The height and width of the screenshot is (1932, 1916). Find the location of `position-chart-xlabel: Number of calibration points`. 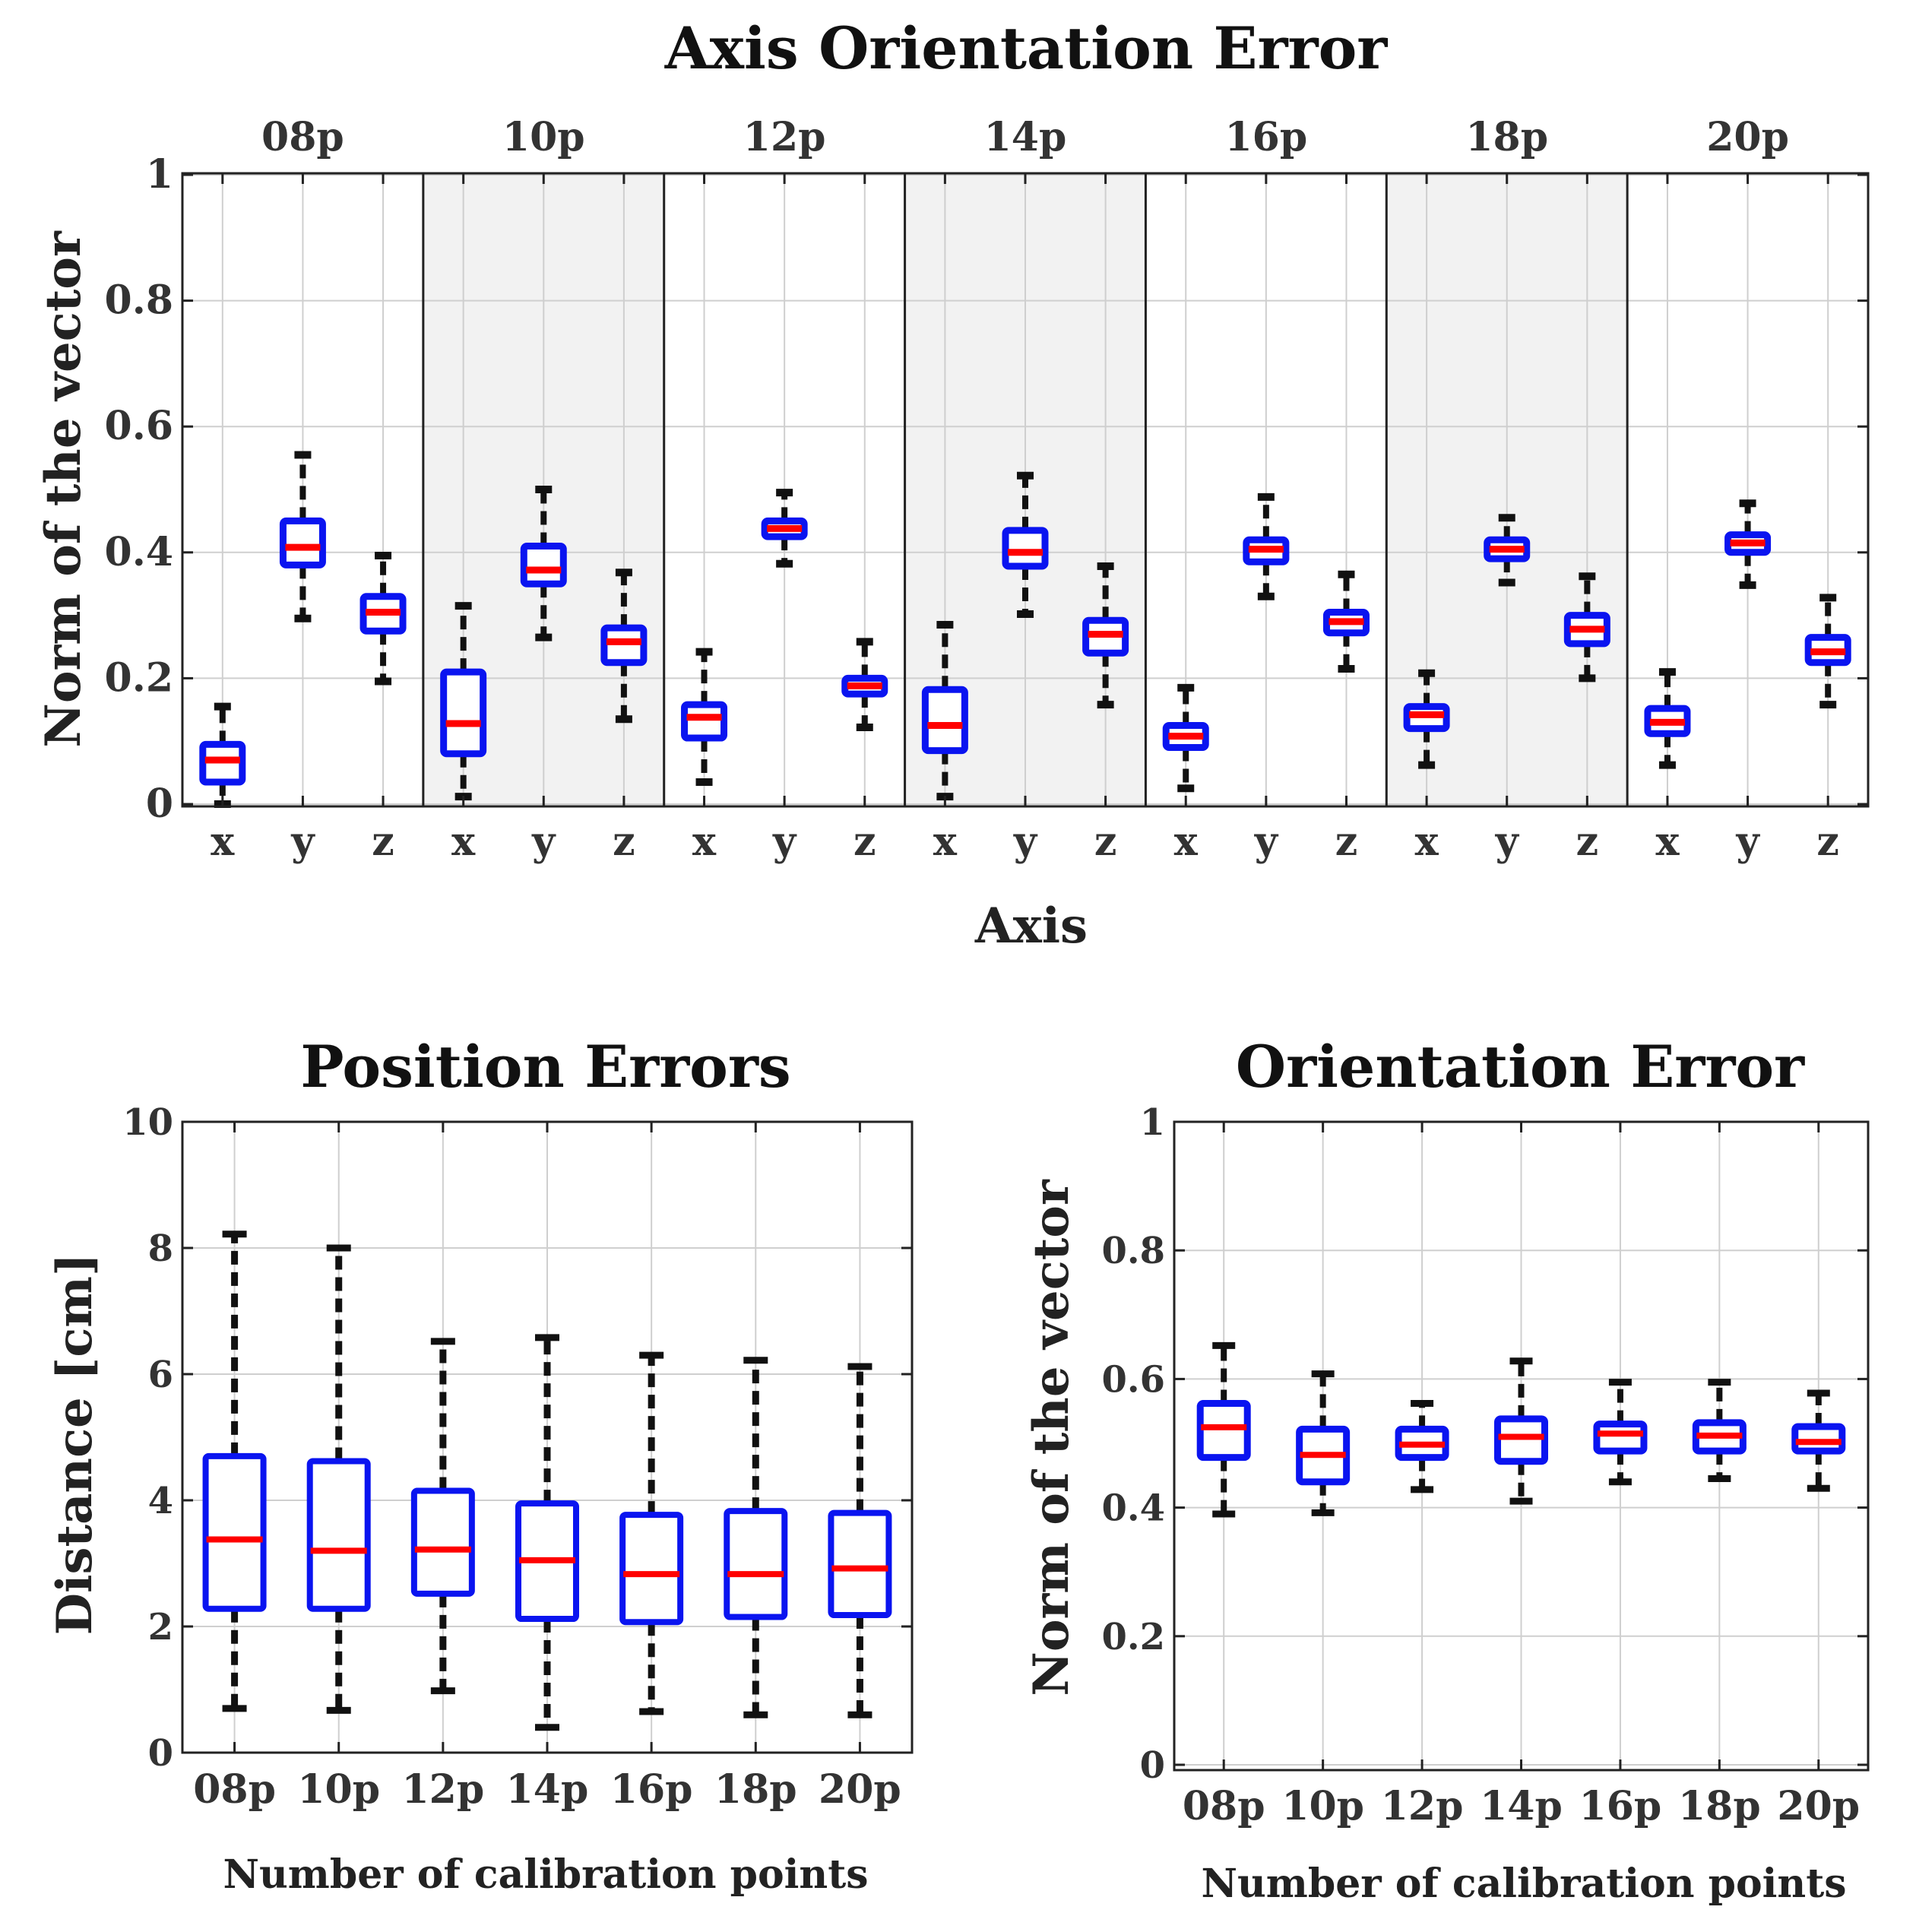

position-chart-xlabel: Number of calibration points is located at coordinates (545, 1874).